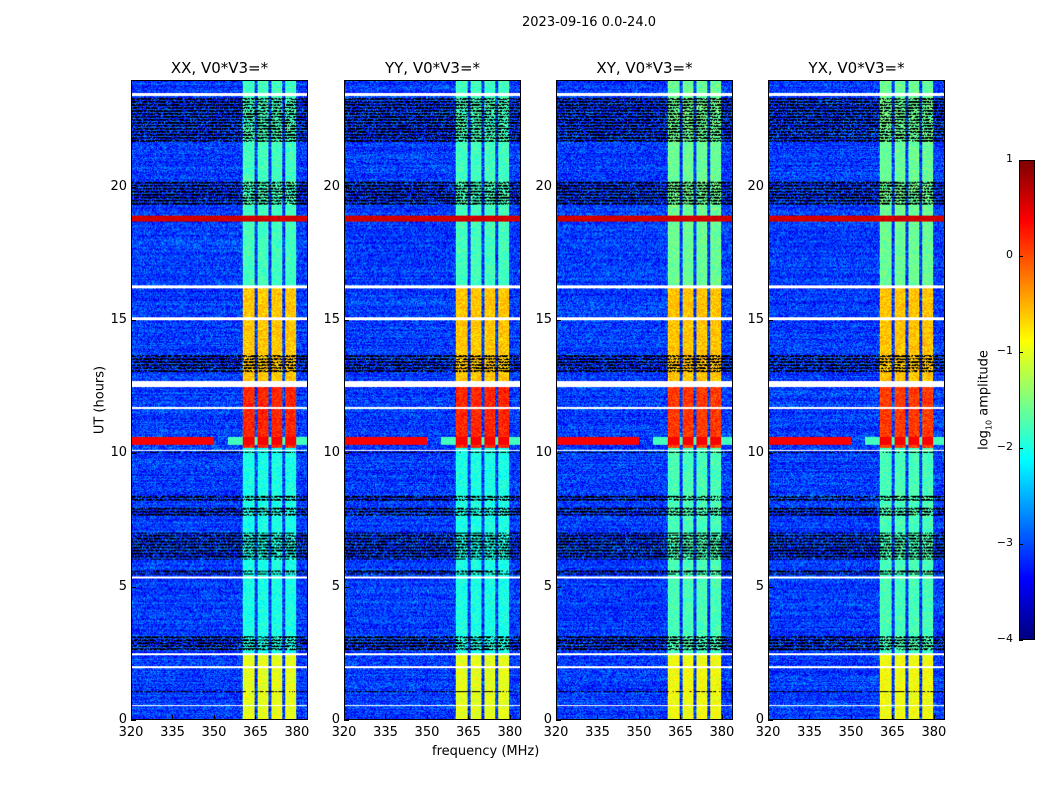 This screenshot has height=800, width=1050. I want to click on colorbar-tick-label: 0, so click(1009, 254).